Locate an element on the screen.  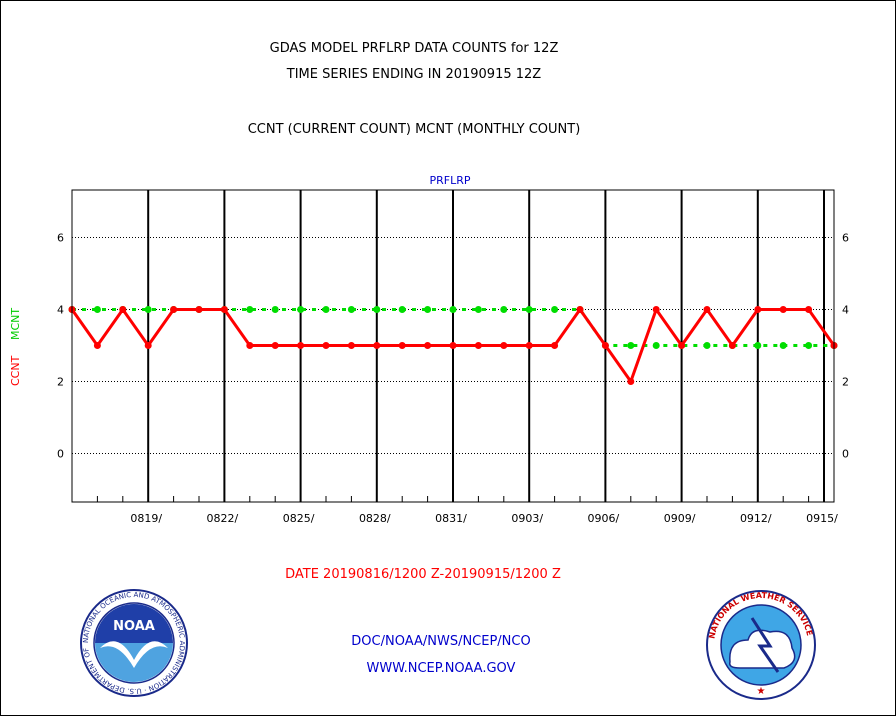
y-label-mcnt: MCNT is located at coordinates (15, 324).